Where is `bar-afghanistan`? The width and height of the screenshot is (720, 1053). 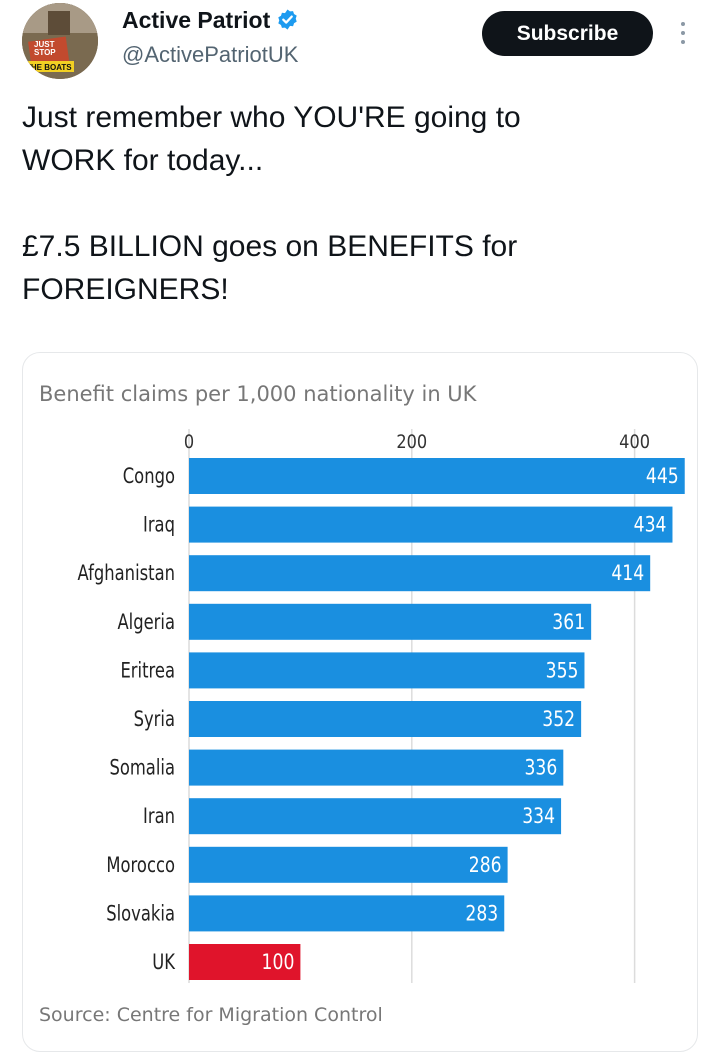
bar-afghanistan is located at coordinates (420, 573).